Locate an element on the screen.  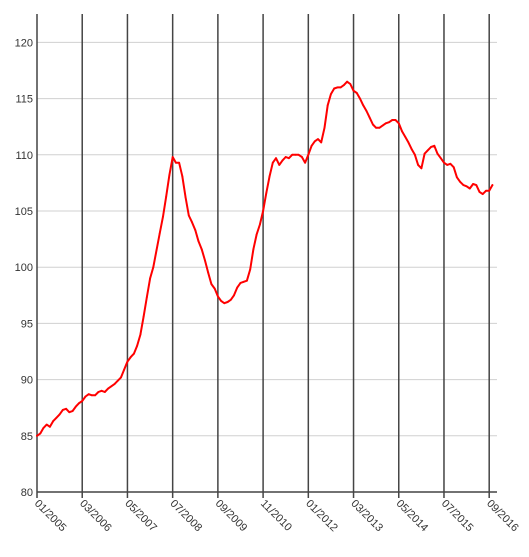
y-tick-label: 115 is located at coordinates (24, 100).